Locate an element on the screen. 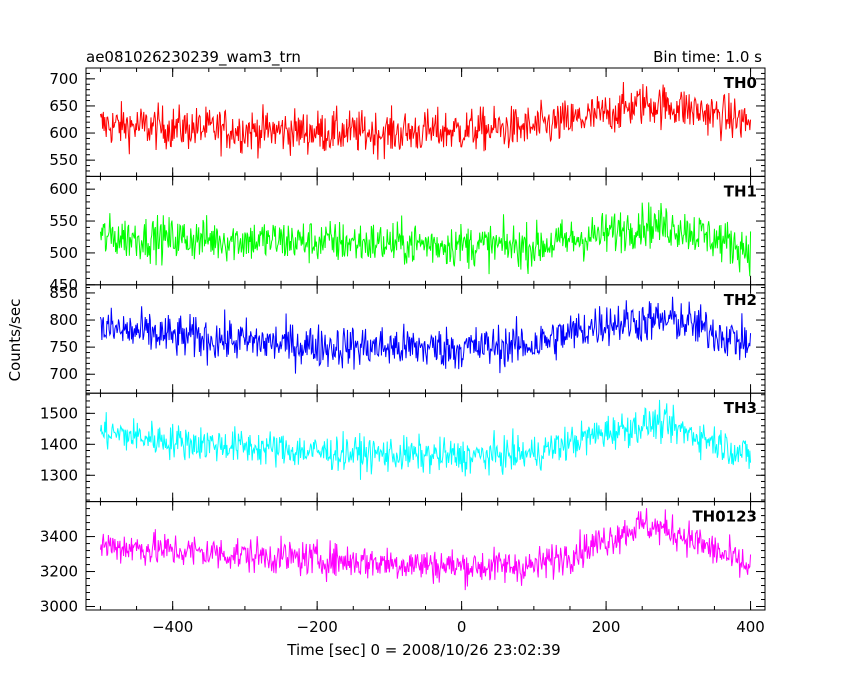 The width and height of the screenshot is (850, 680). y-tick-label: 3400 is located at coordinates (59, 537).